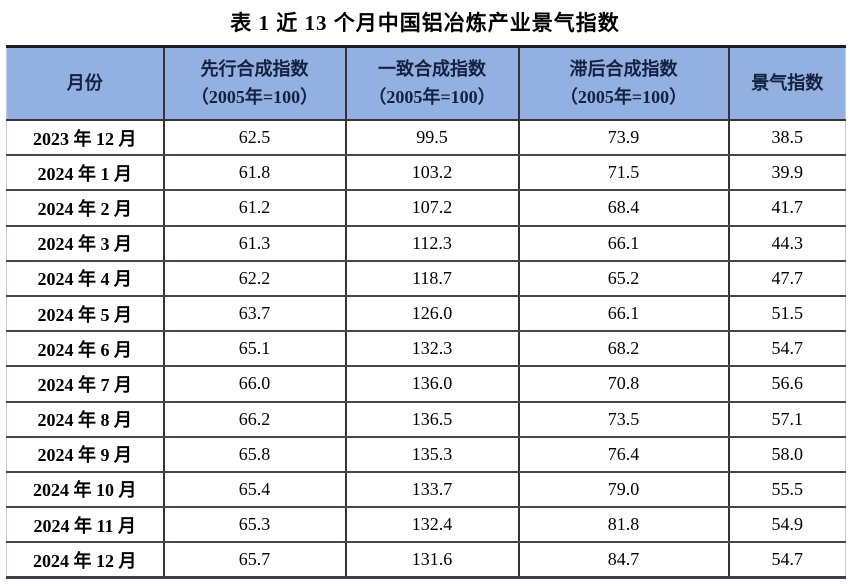 The image size is (850, 586). I want to click on column-header-leading-index: 先行合成指数 （2005年=100）, so click(254, 83).